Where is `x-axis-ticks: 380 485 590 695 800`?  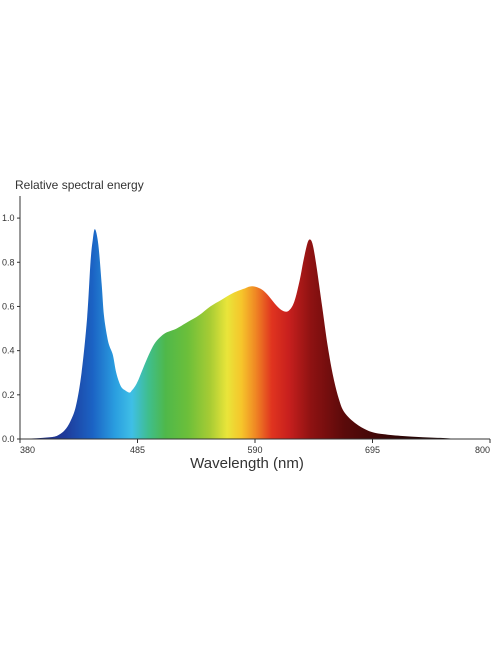 x-axis-ticks: 380 485 590 695 800 is located at coordinates (255, 447).